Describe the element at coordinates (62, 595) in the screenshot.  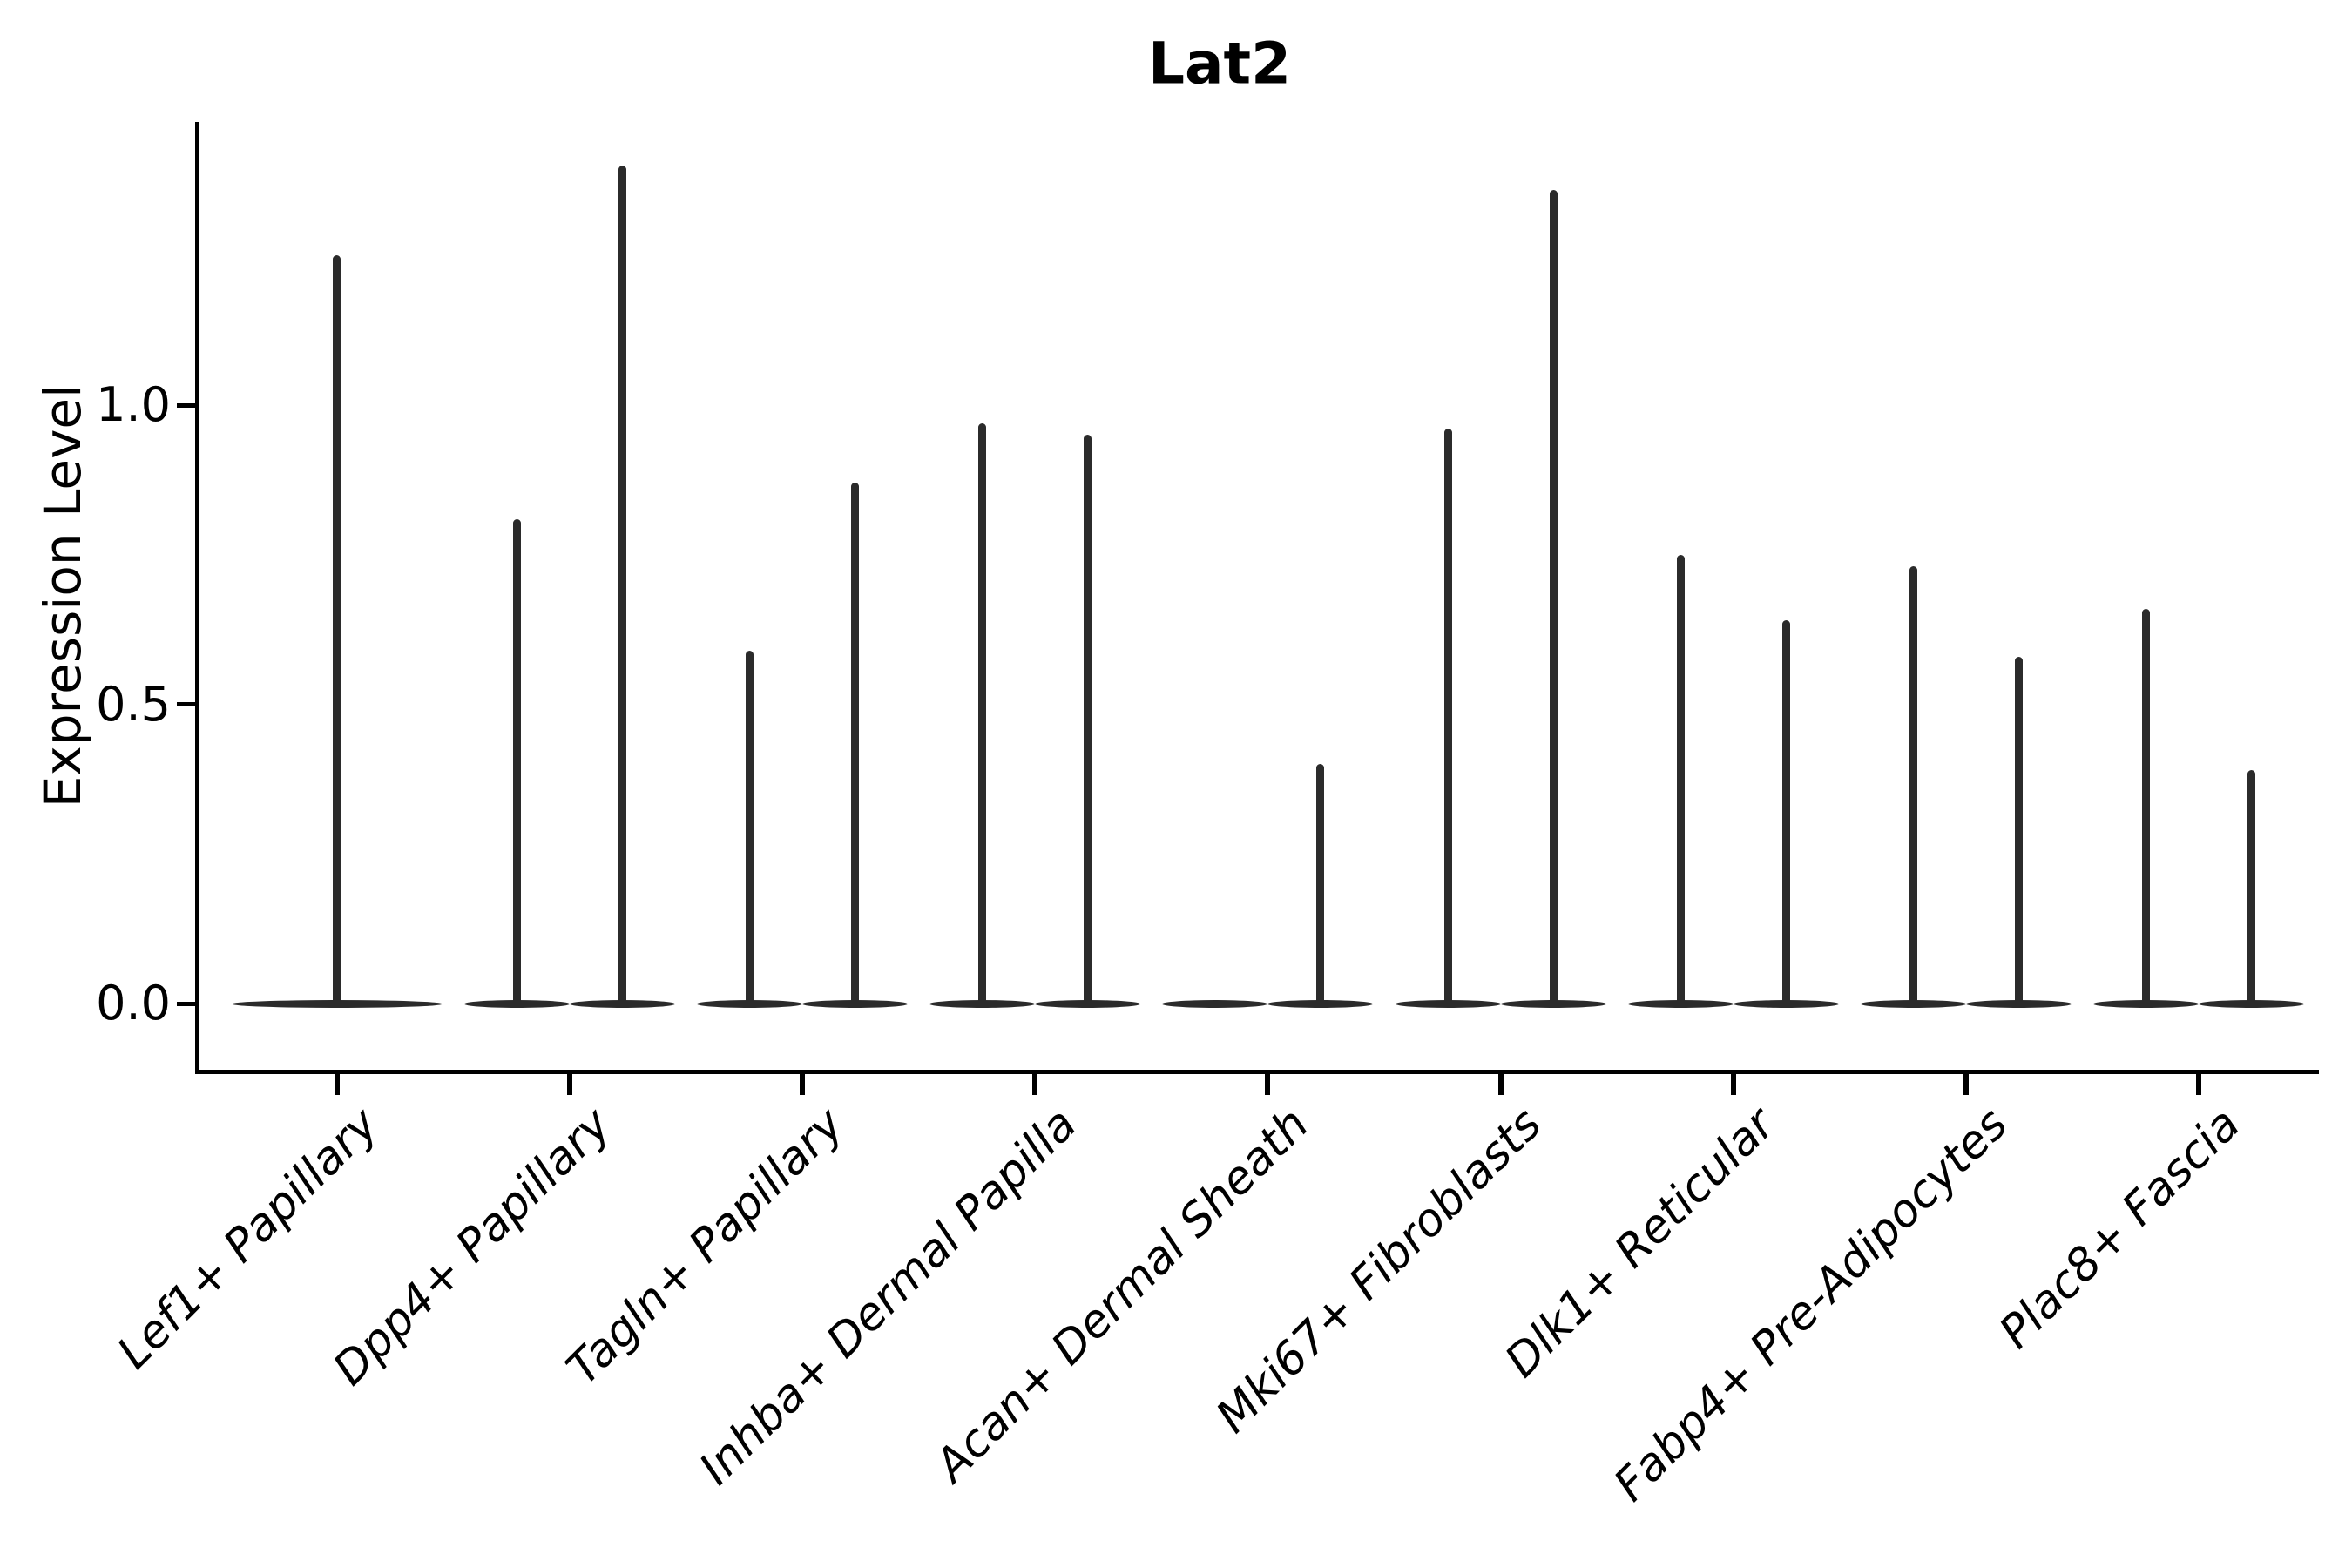
I see `y-axis-label: Expression Level` at that location.